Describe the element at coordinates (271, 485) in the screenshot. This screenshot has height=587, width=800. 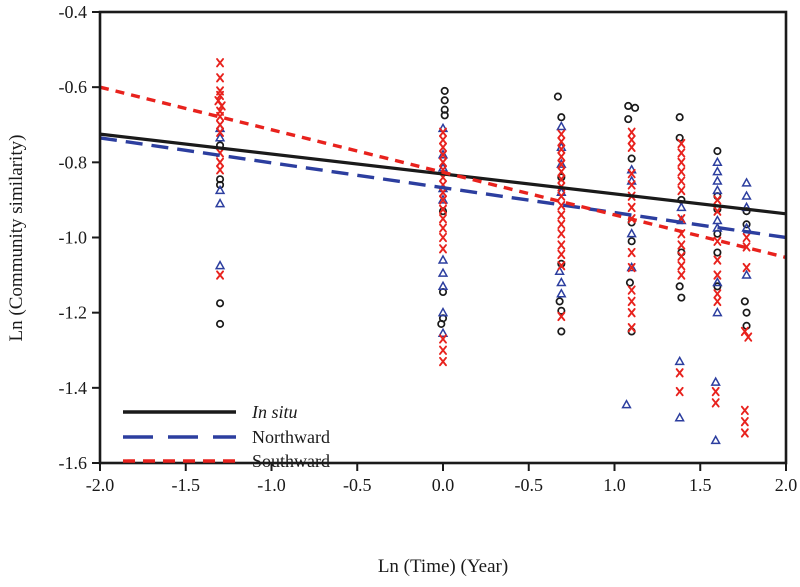
I see `x-tick-label: -1.0` at that location.